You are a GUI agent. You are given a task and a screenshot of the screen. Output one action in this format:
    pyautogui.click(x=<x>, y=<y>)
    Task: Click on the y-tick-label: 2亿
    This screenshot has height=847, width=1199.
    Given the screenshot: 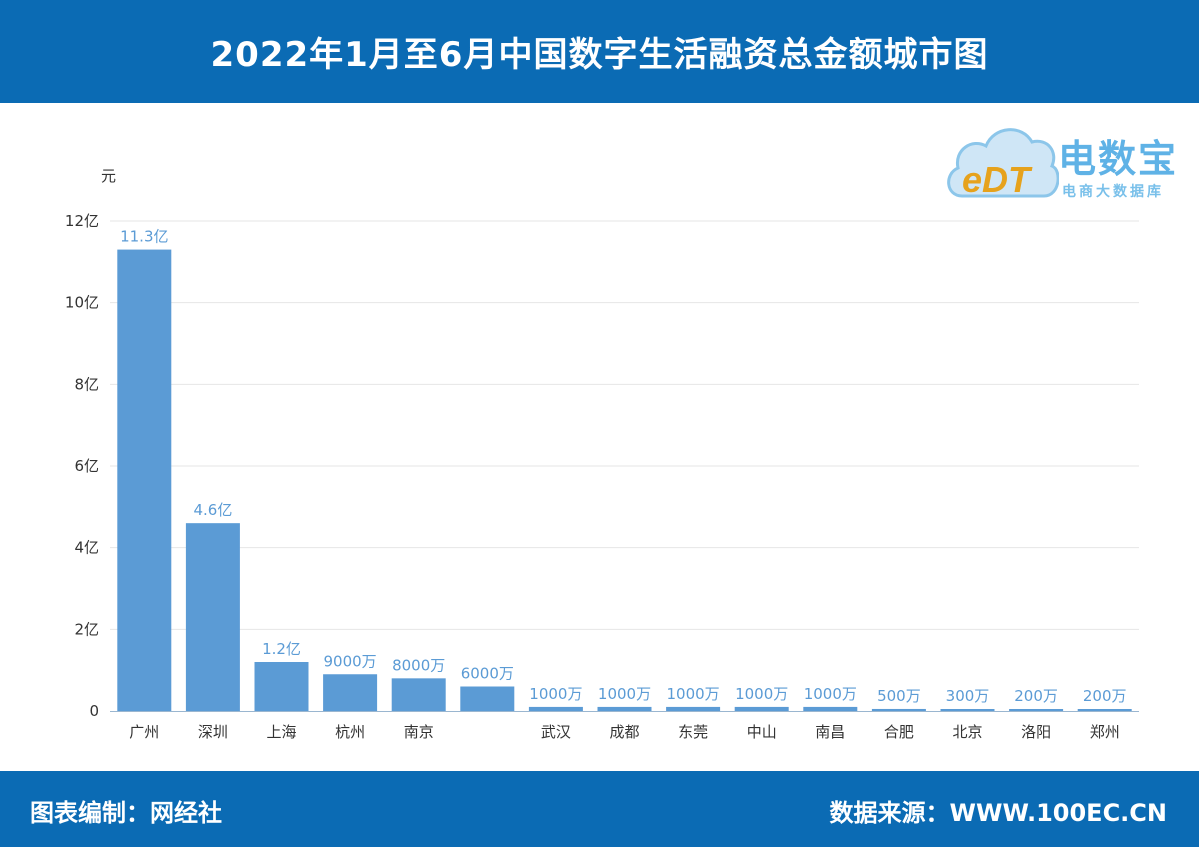 What is the action you would take?
    pyautogui.click(x=86, y=629)
    